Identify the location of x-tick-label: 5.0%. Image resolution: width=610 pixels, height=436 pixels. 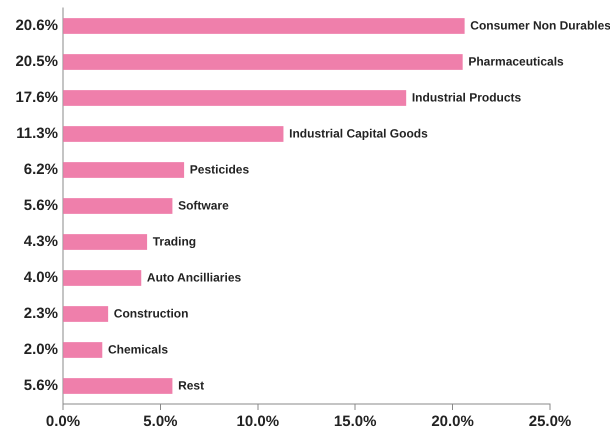
(160, 421).